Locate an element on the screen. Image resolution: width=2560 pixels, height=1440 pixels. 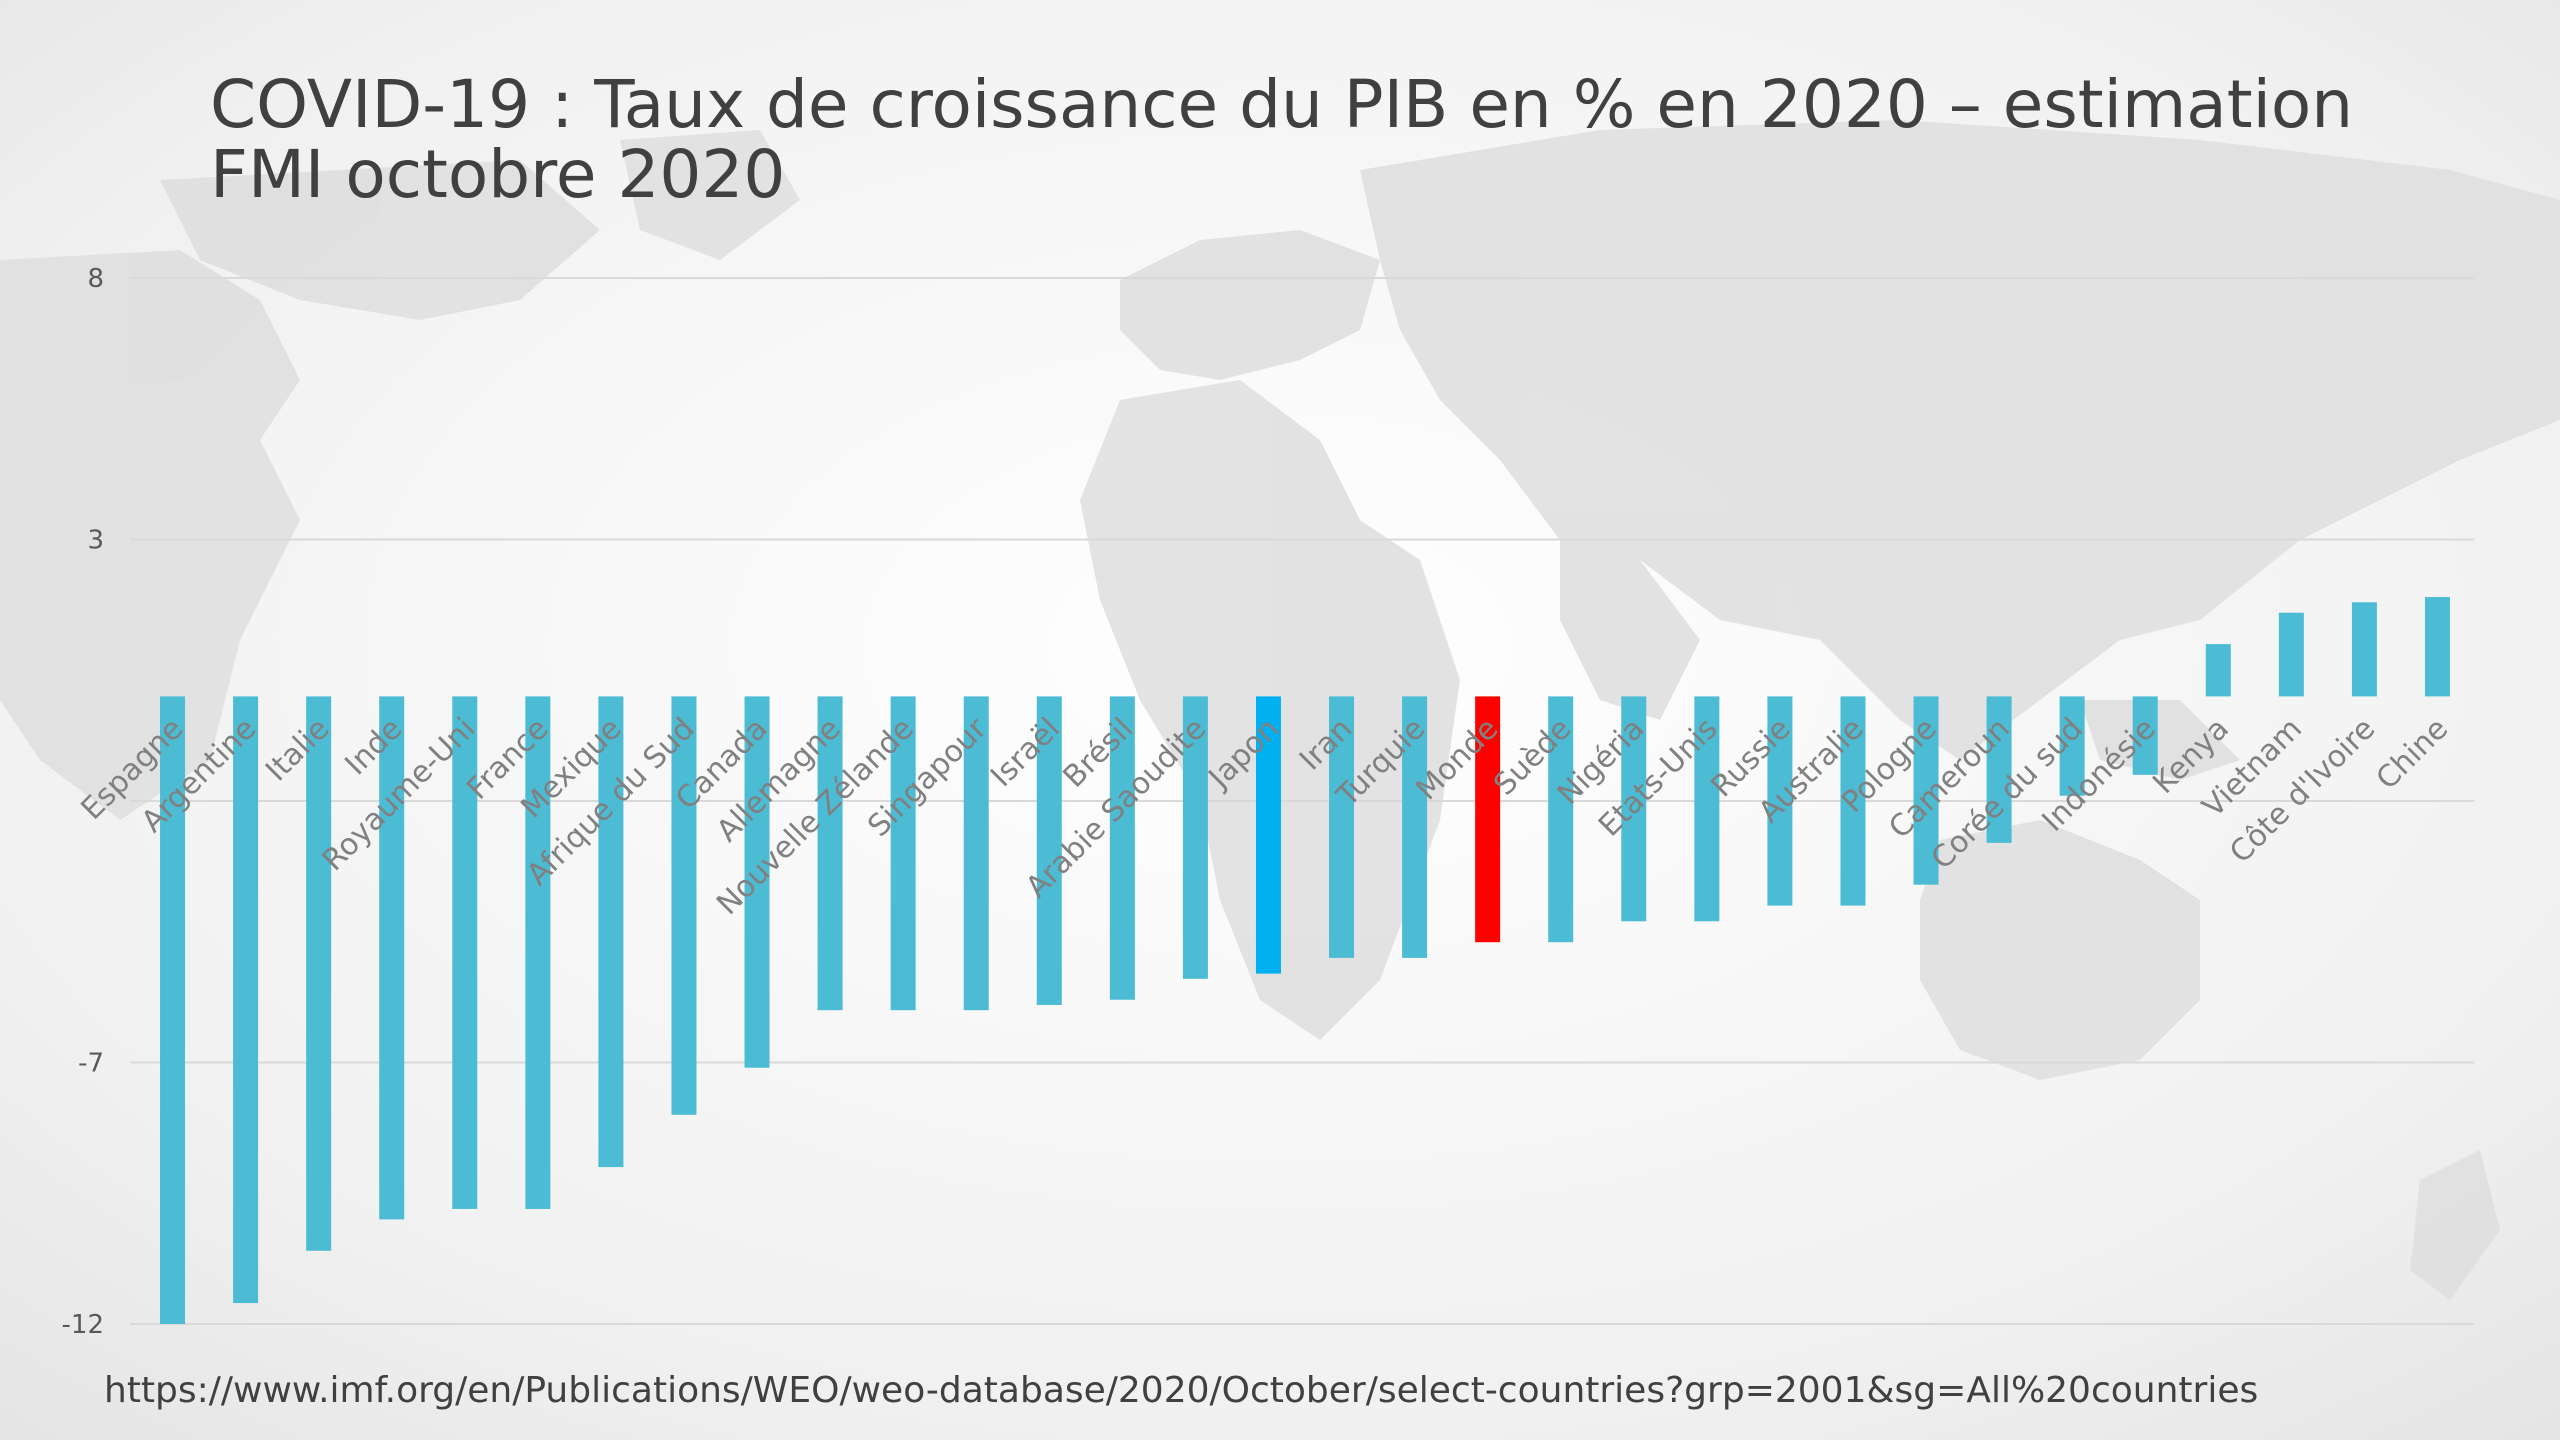
bar-c-te-d-ivoire is located at coordinates (2364, 649).